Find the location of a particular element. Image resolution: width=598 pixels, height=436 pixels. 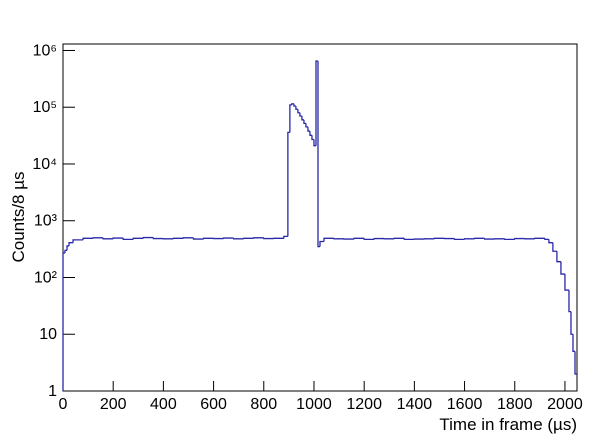

x-tick-label: 600 is located at coordinates (213, 404).